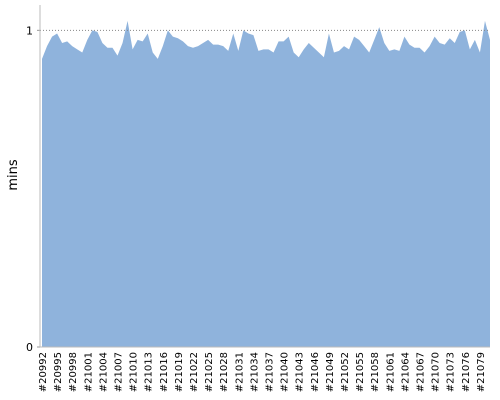 The height and width of the screenshot is (400, 500). Describe the element at coordinates (88, 372) in the screenshot. I see `x-tick-label: #21001` at that location.